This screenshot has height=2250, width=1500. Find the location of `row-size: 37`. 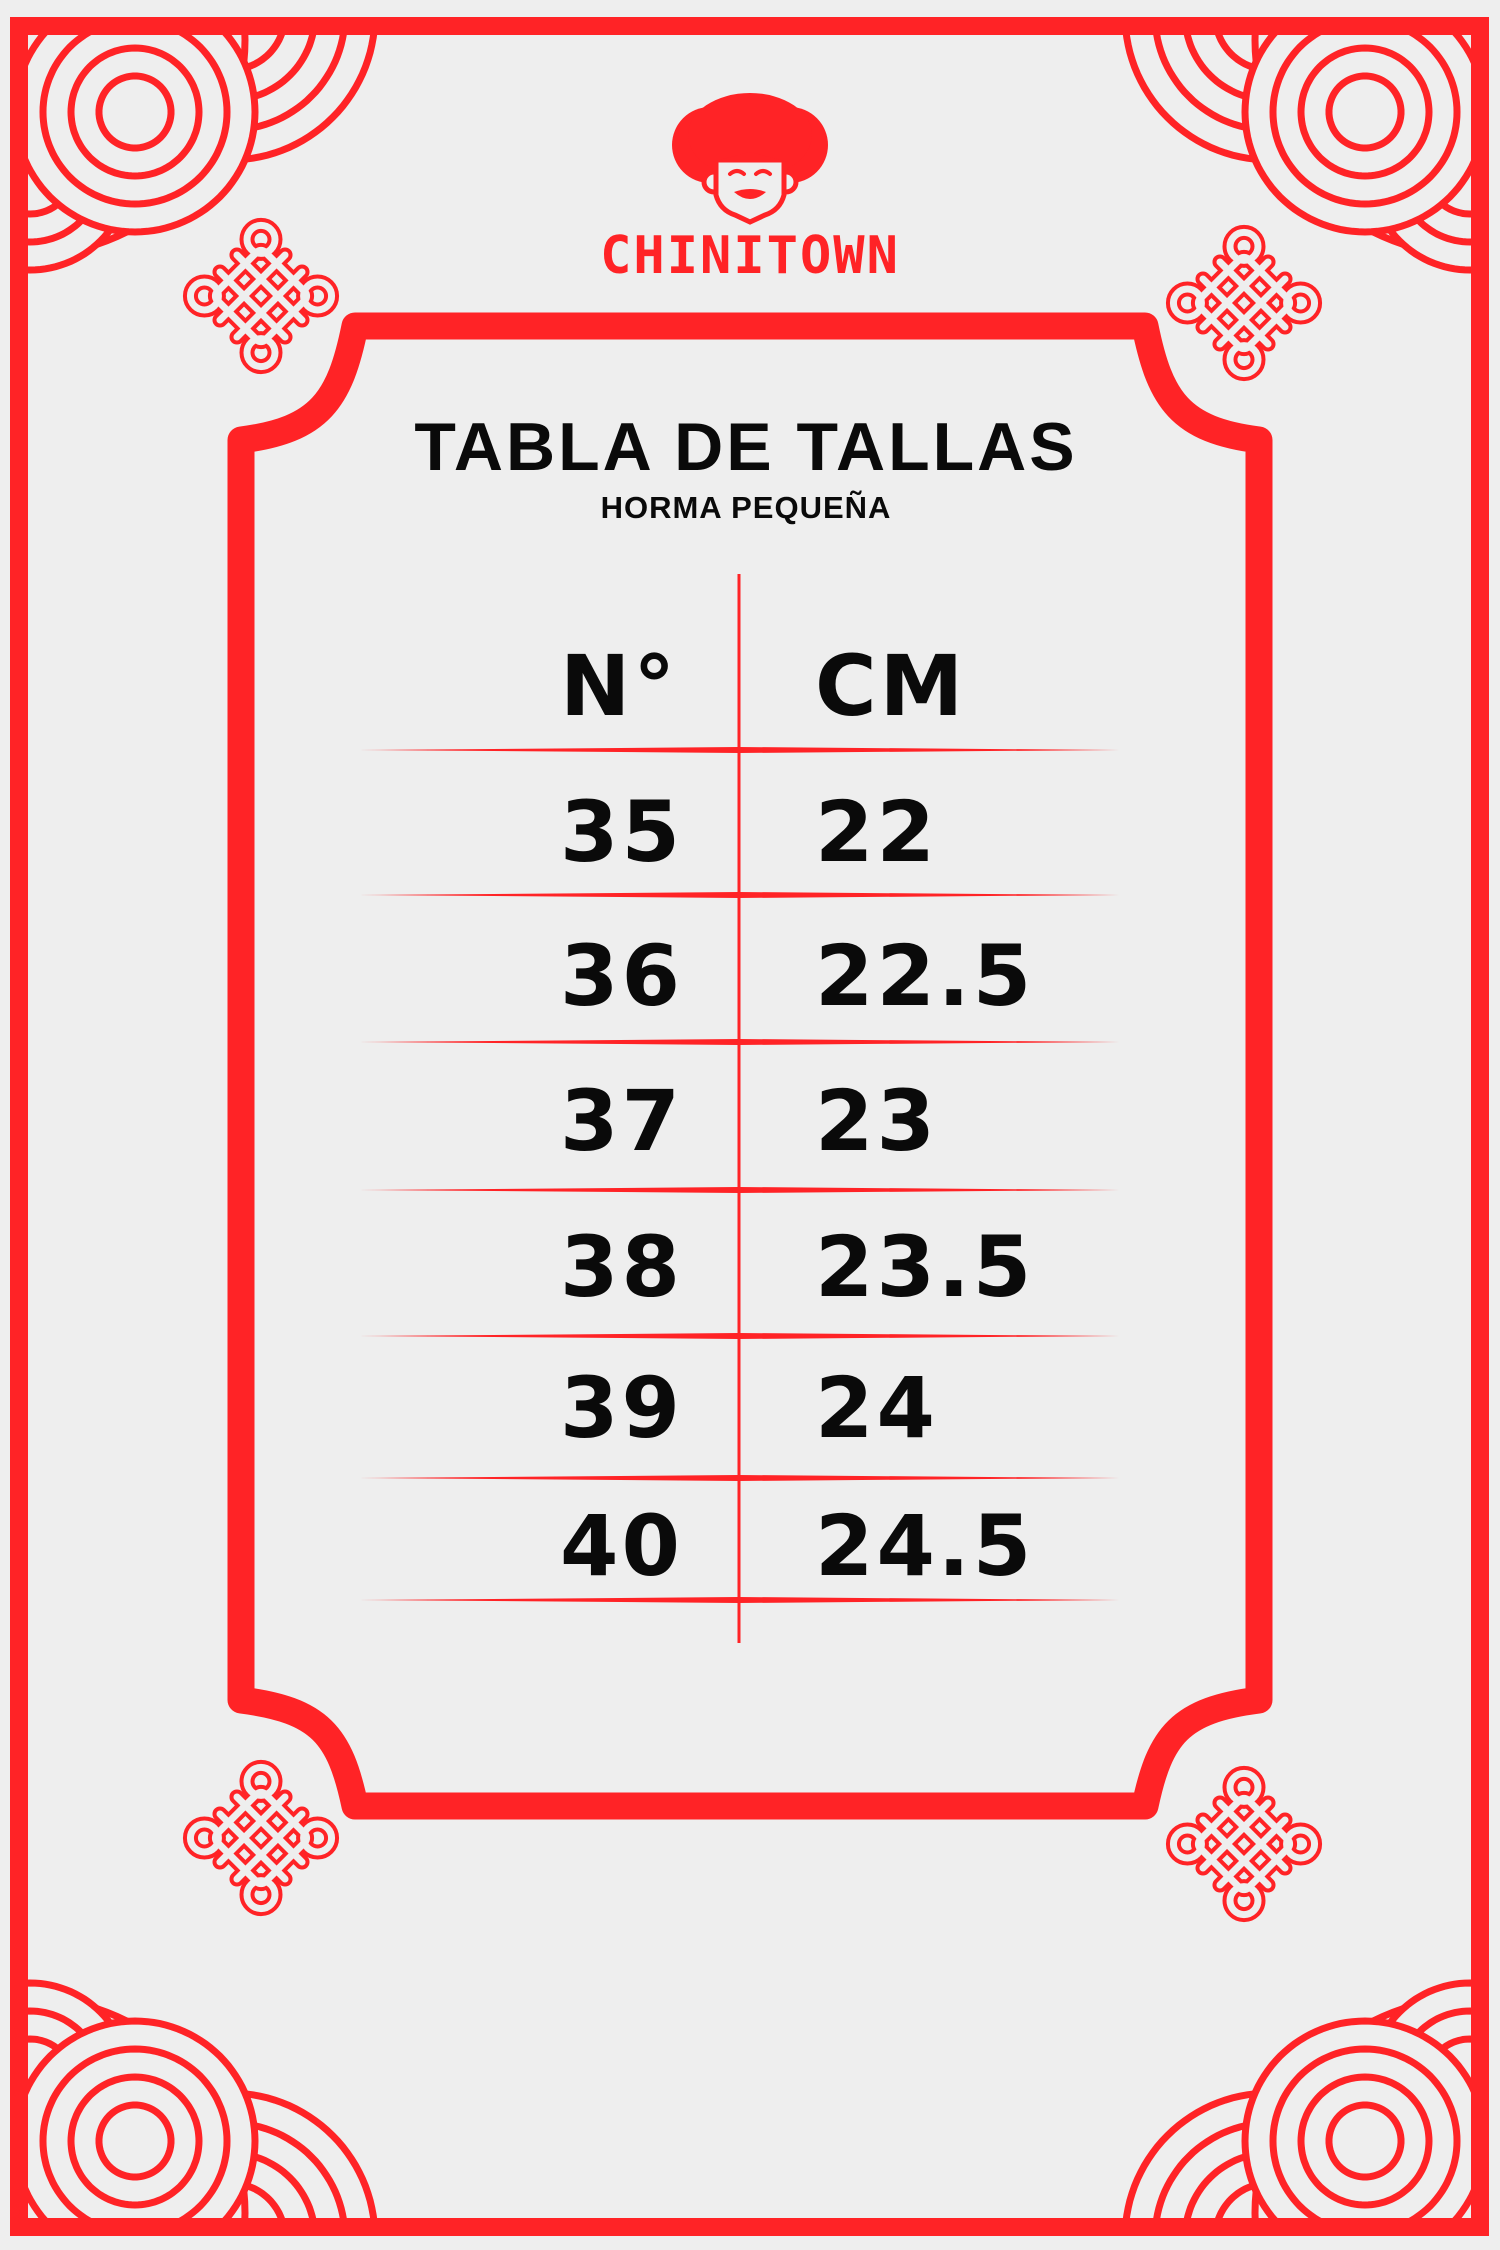

row-size: 37 is located at coordinates (621, 1121).